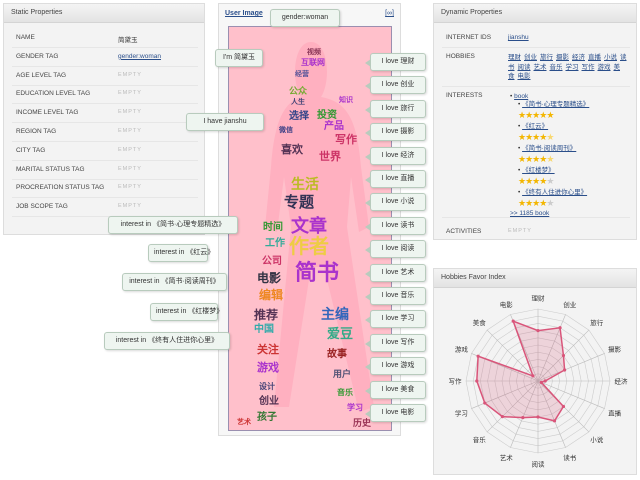 The width and height of the screenshot is (640, 480). Describe the element at coordinates (105, 95) in the screenshot. I see `static-row: EDUCATION LEVEL TAG EMPTY` at that location.